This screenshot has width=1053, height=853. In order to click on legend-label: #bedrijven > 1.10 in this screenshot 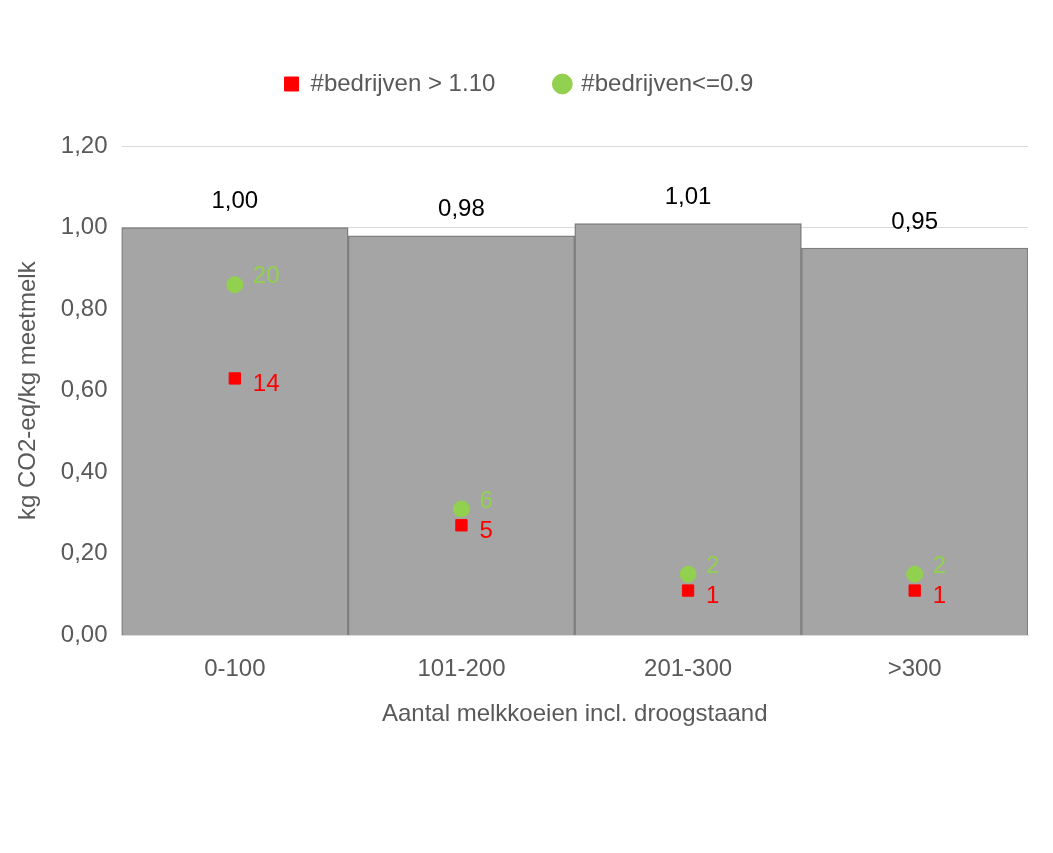, I will do `click(403, 82)`.